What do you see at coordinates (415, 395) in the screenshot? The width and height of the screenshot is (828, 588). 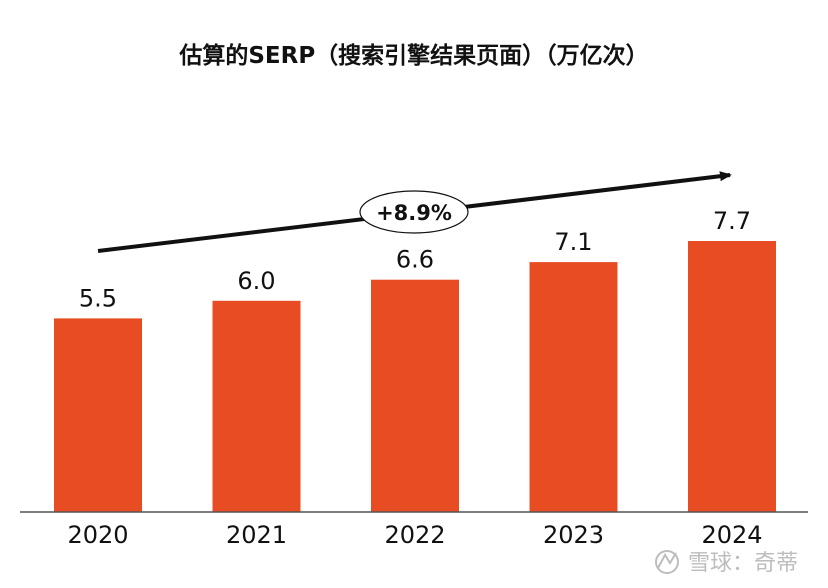 I see `bar-2022` at bounding box center [415, 395].